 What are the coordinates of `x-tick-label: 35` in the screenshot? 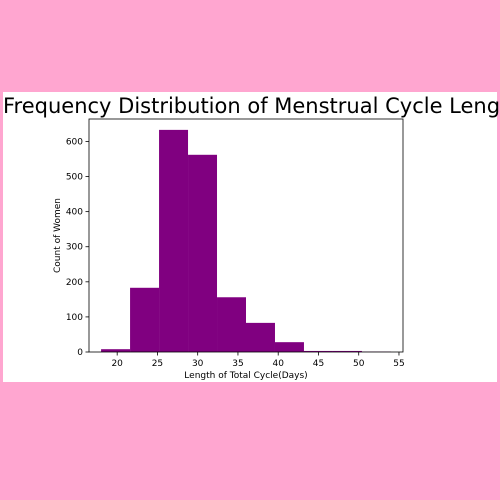 It's located at (237, 364).